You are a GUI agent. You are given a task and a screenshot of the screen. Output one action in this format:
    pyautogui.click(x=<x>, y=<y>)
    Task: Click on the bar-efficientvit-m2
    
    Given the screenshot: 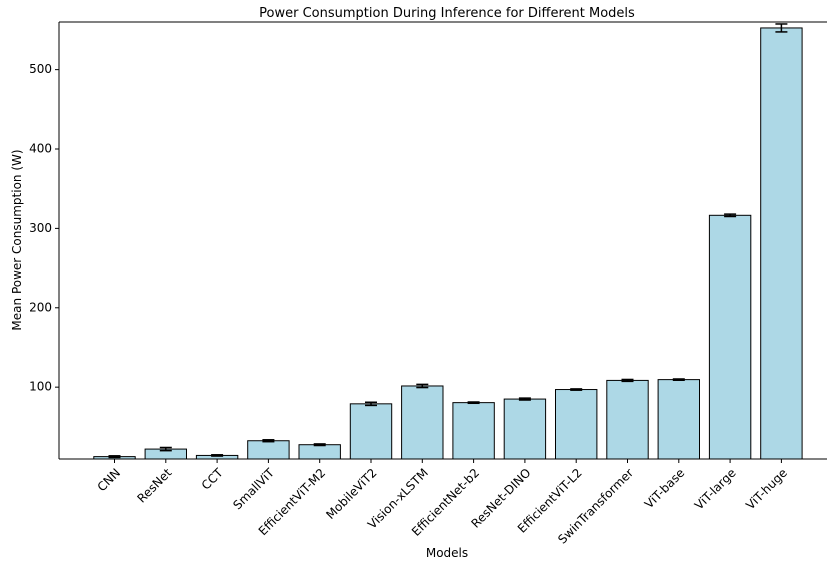 What is the action you would take?
    pyautogui.click(x=319, y=452)
    